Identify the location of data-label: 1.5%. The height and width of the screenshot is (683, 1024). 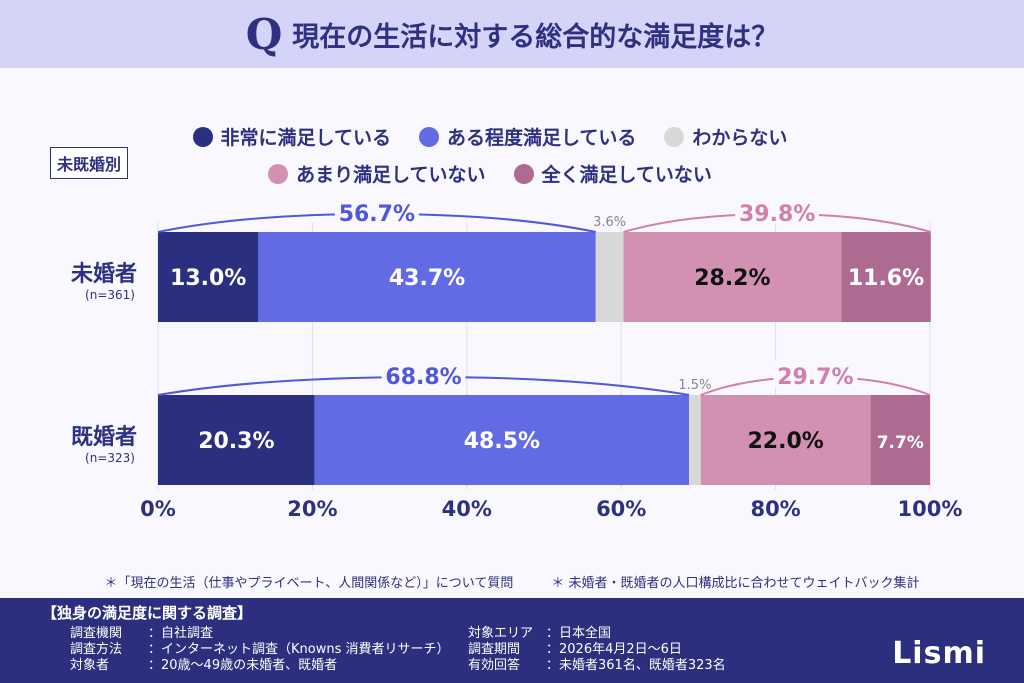
(694, 385).